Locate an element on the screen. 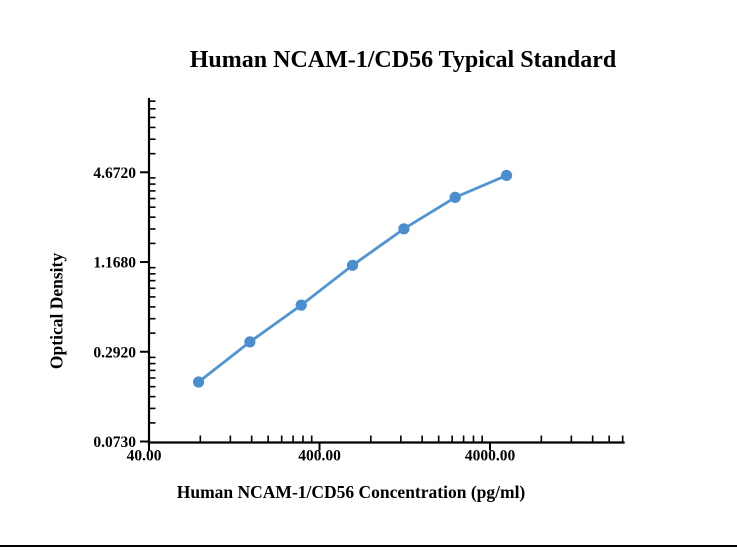 This screenshot has height=553, width=737. y-tick-label: 4.6720 is located at coordinates (114, 173).